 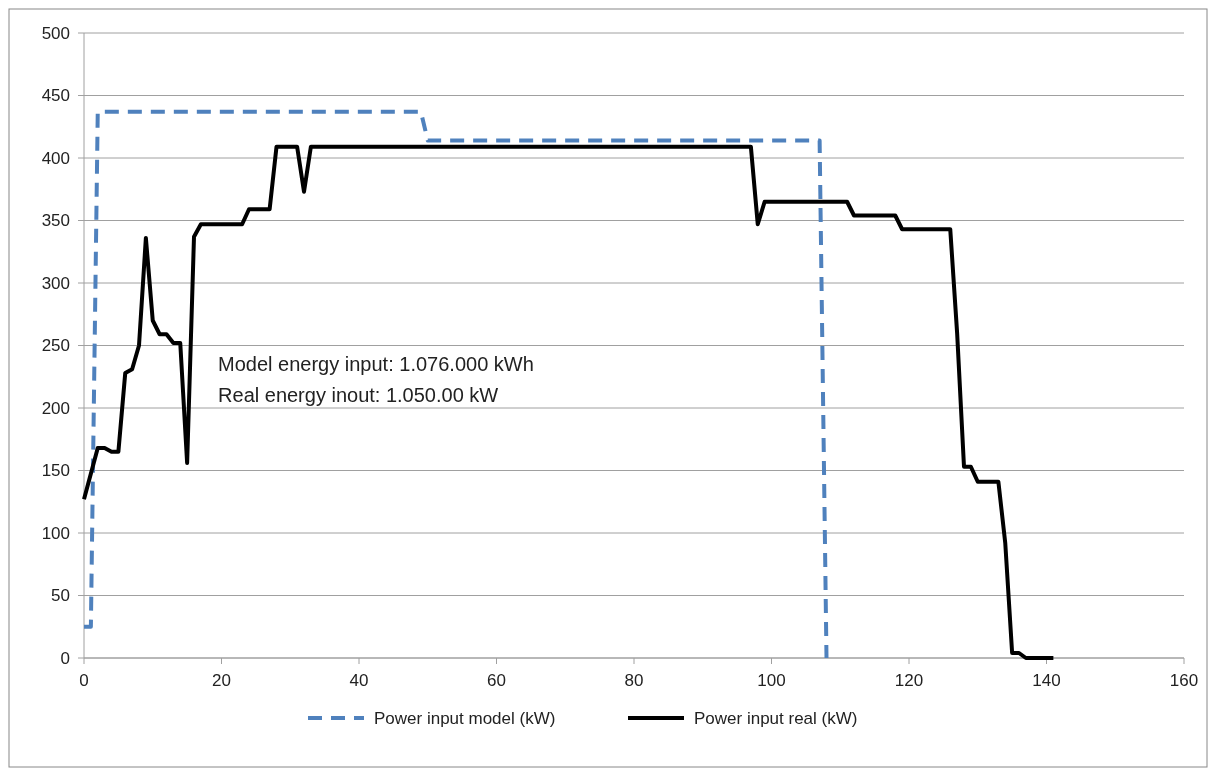 What do you see at coordinates (496, 680) in the screenshot?
I see `x-tick-label: 60` at bounding box center [496, 680].